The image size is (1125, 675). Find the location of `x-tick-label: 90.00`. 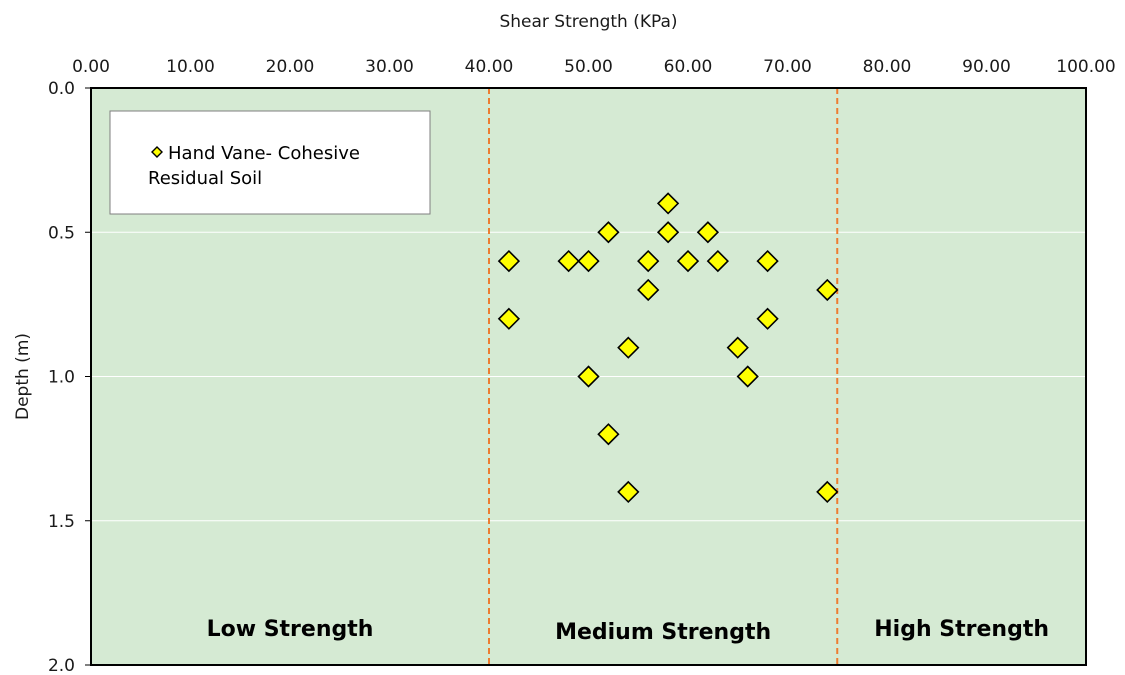

x-tick-label: 90.00 is located at coordinates (986, 67).